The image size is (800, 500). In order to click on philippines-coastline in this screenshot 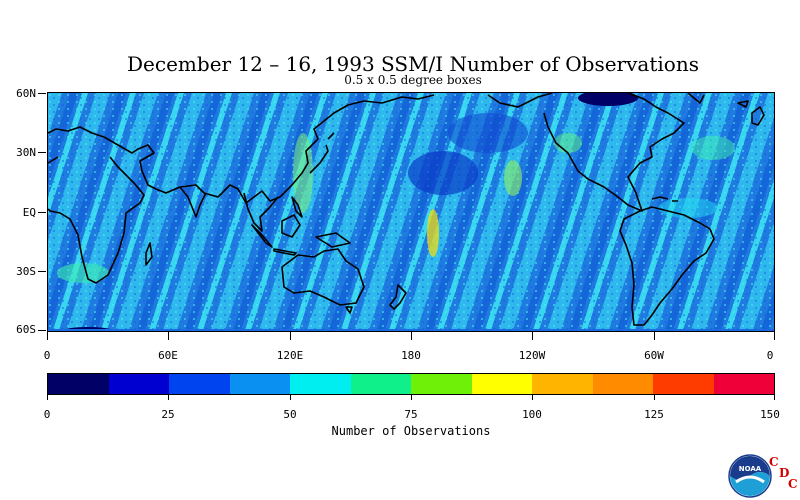, I will do `click(297, 207)`.